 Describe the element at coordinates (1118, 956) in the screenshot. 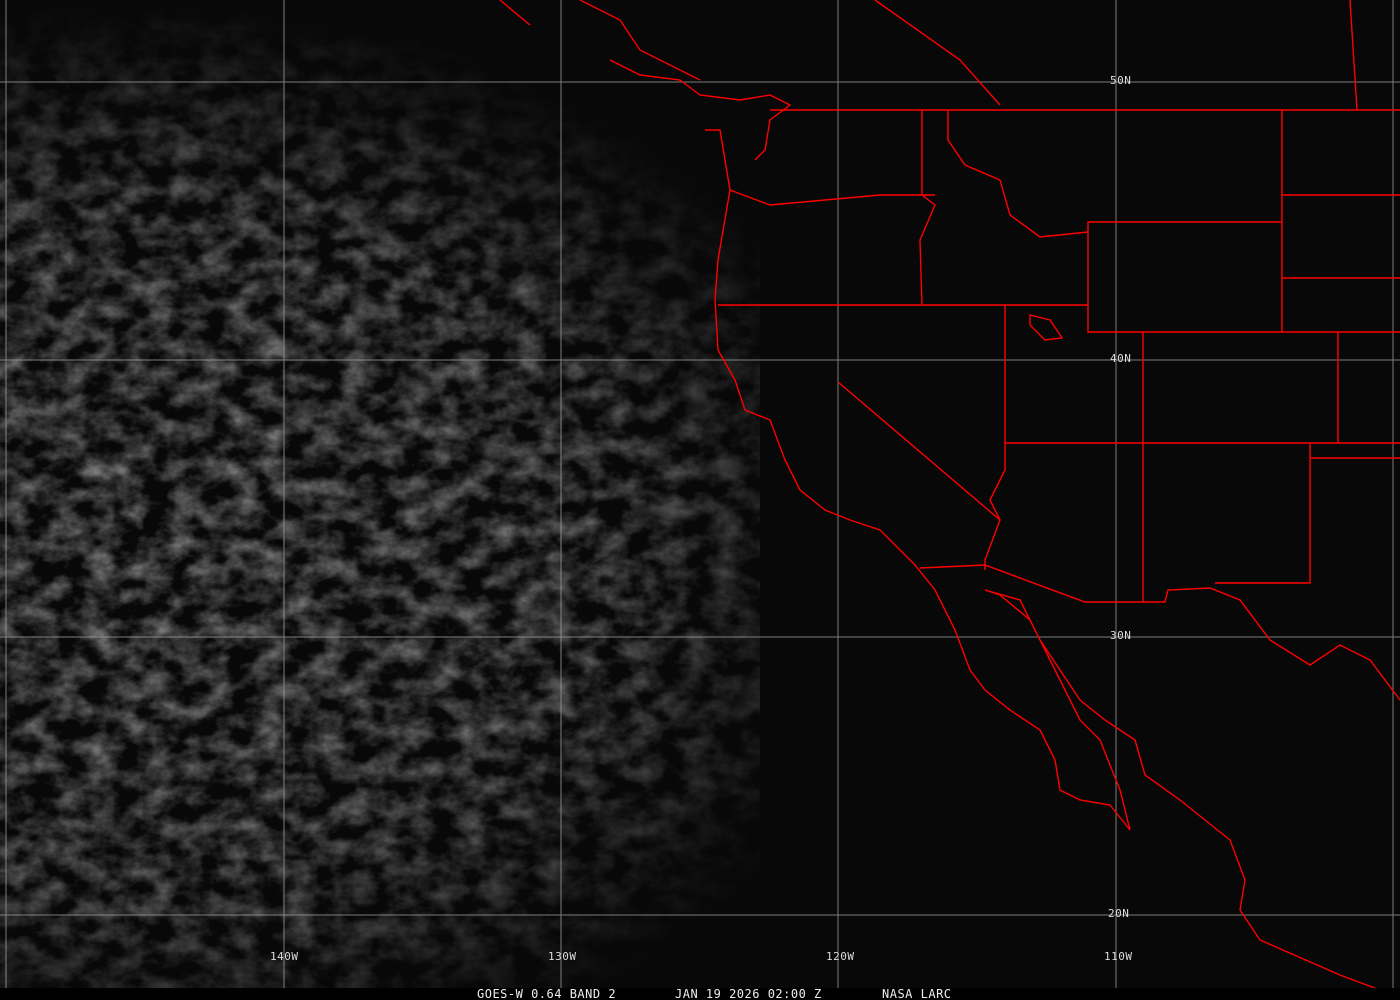

I see `lon-label-110w: 110W` at that location.